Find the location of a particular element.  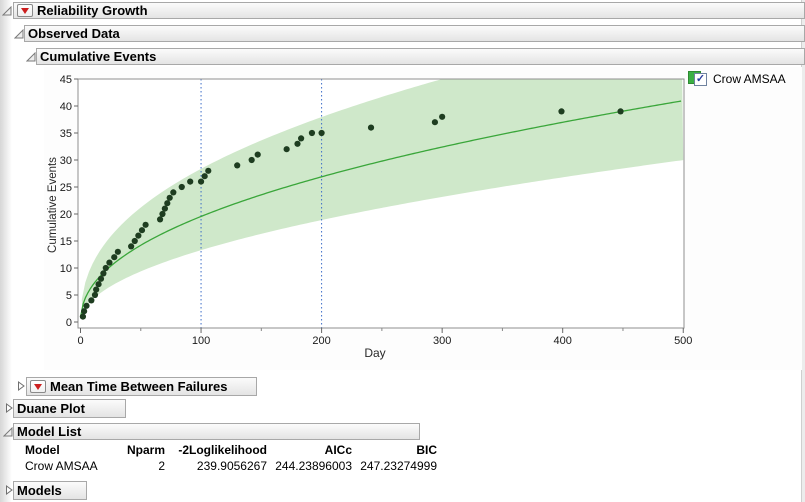

chart-legend: ✓ Crow AMSAA is located at coordinates (737, 79).